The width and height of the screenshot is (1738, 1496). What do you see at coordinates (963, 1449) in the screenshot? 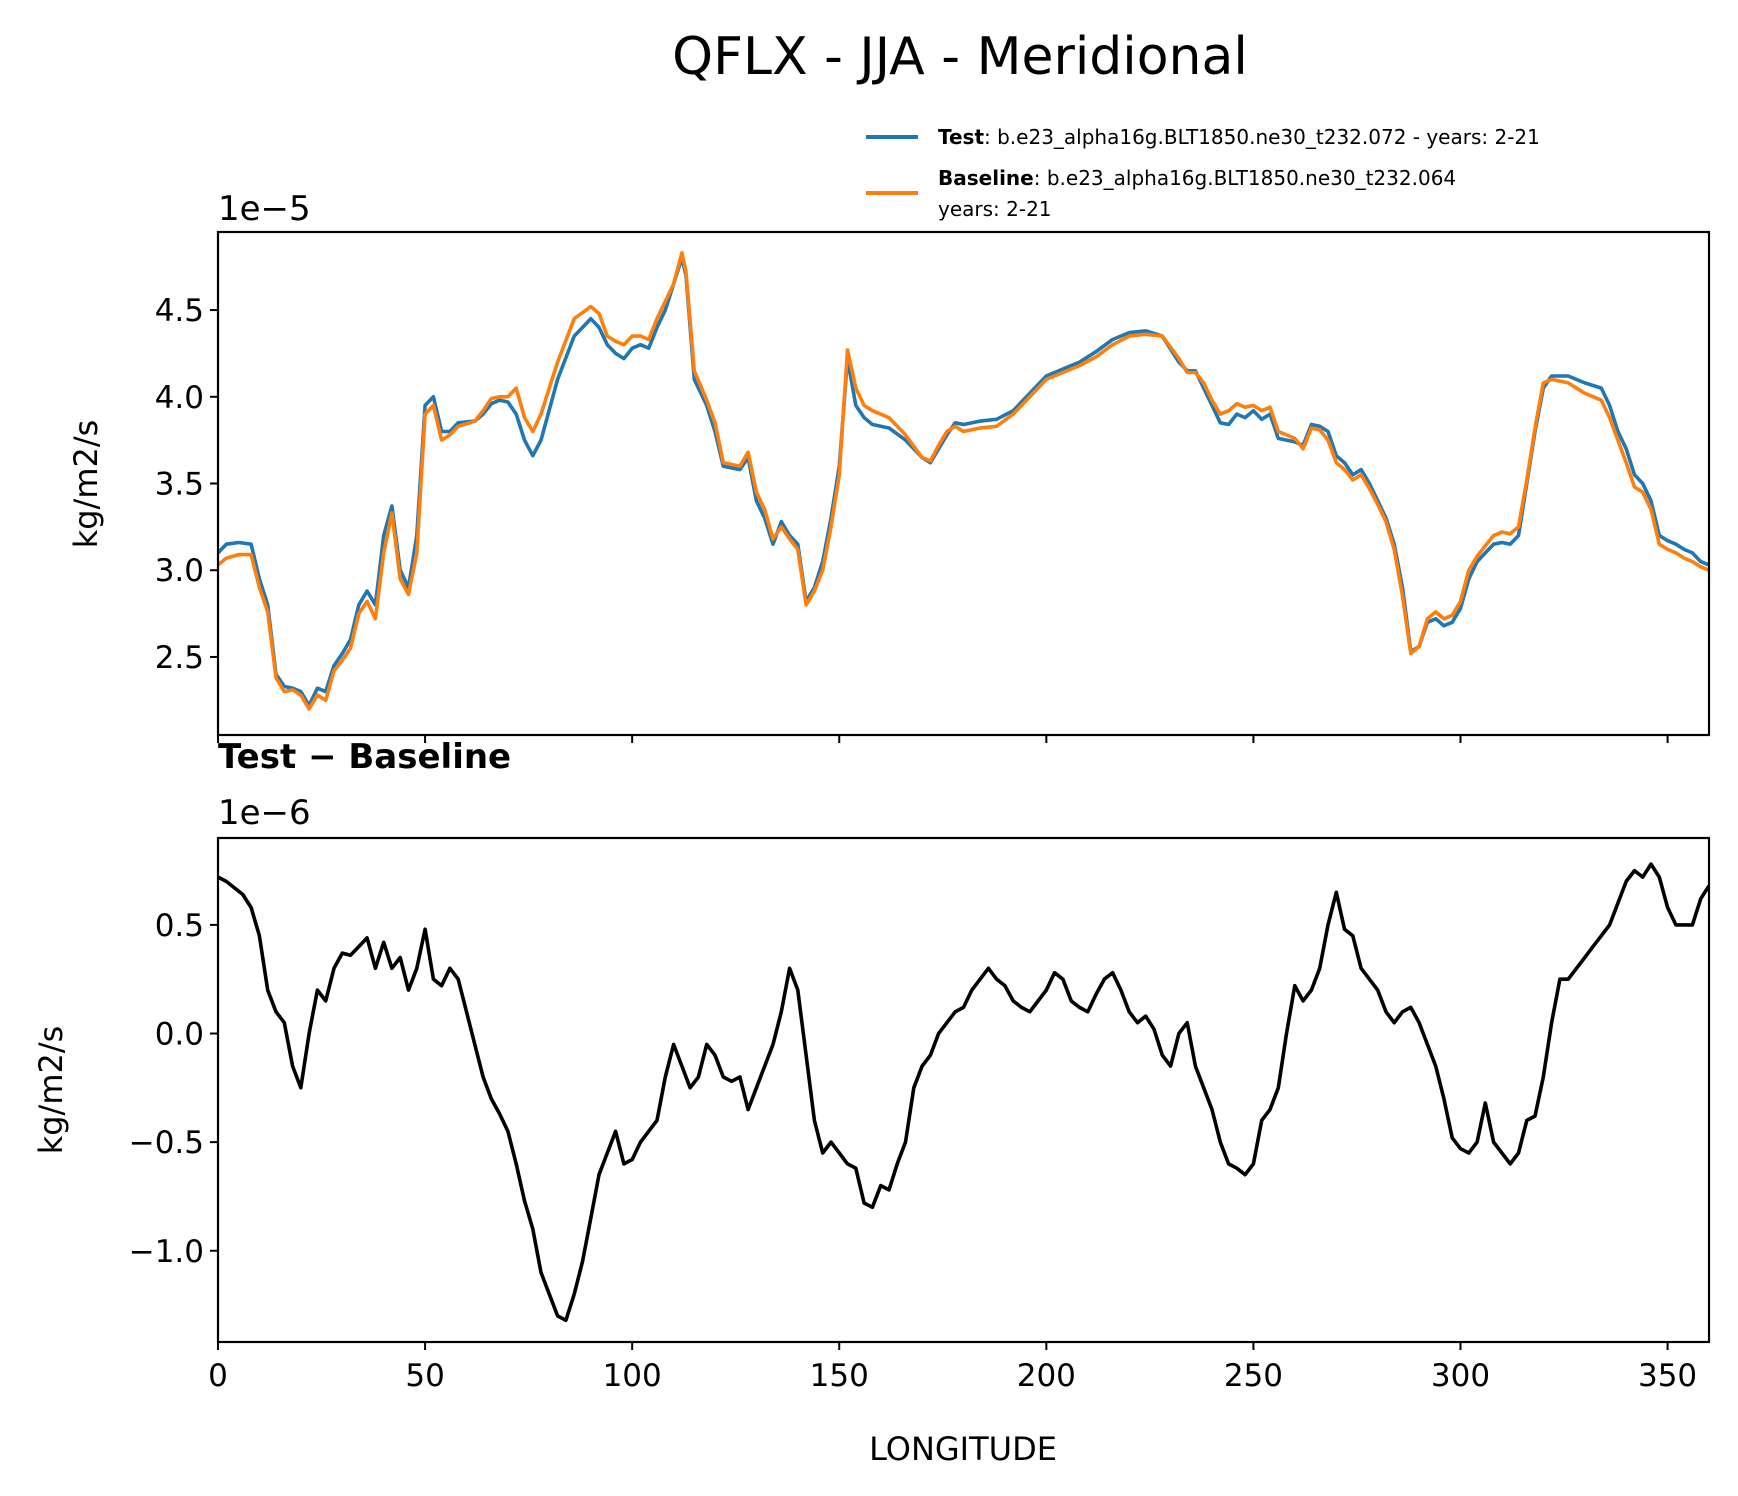
I see `bottom-x-axis-label: LONGITUDE` at bounding box center [963, 1449].